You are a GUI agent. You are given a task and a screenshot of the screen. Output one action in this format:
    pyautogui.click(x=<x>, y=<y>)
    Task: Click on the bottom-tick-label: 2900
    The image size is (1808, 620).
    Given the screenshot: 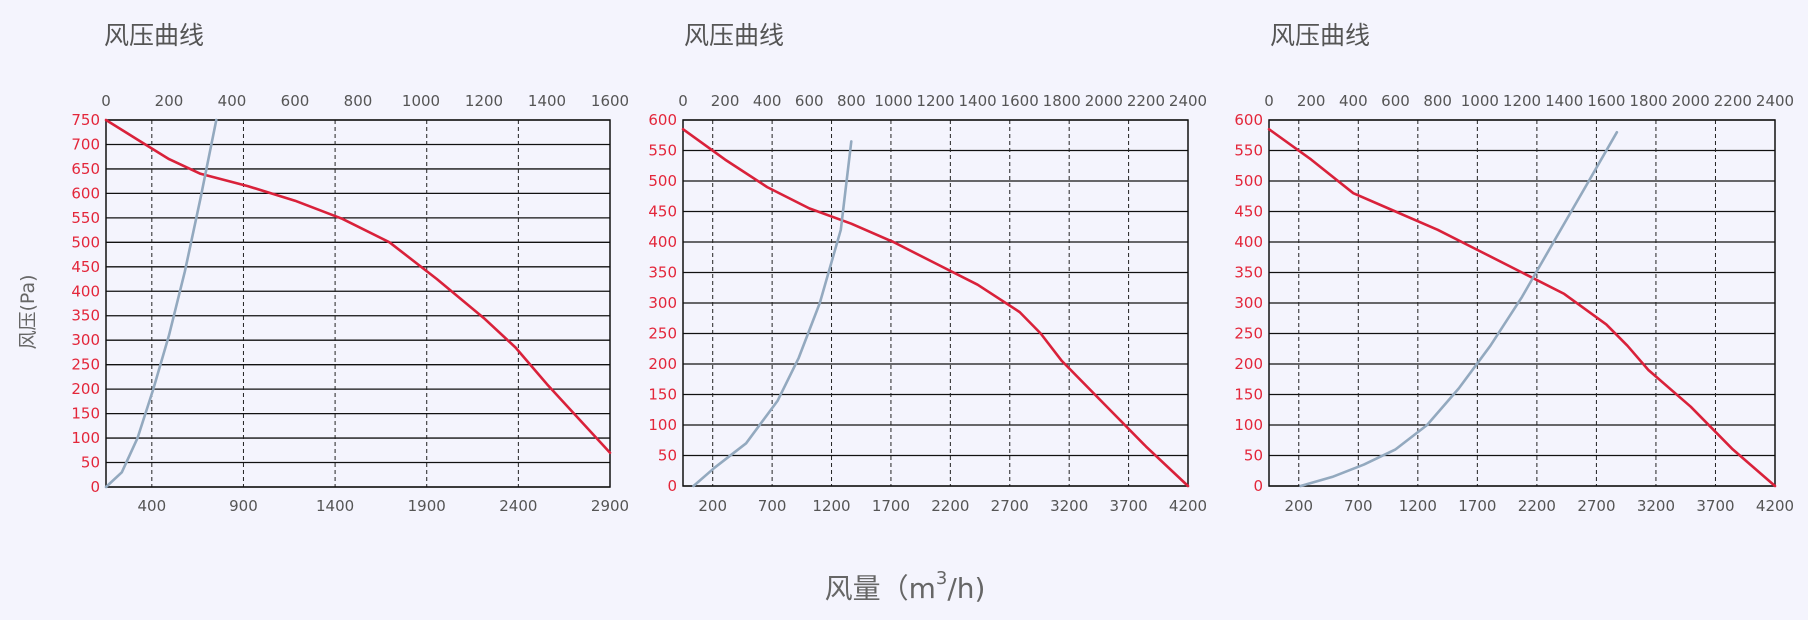 What is the action you would take?
    pyautogui.click(x=610, y=506)
    